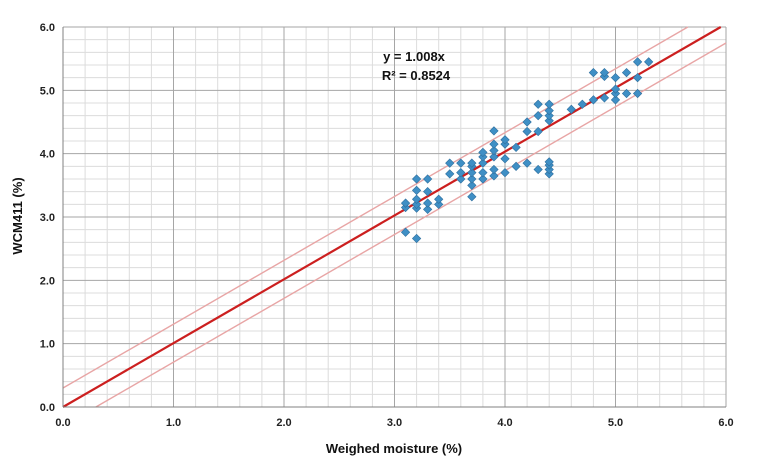 The image size is (761, 468). I want to click on x-tick-label: 5.0, so click(615, 423).